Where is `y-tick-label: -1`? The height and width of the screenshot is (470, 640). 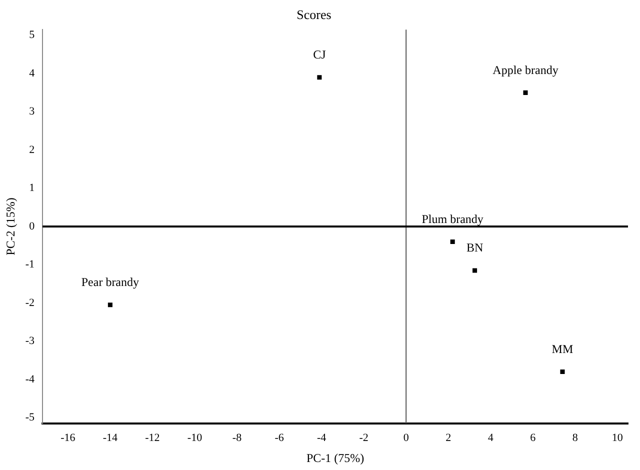 y-tick-label: -1 is located at coordinates (30, 264).